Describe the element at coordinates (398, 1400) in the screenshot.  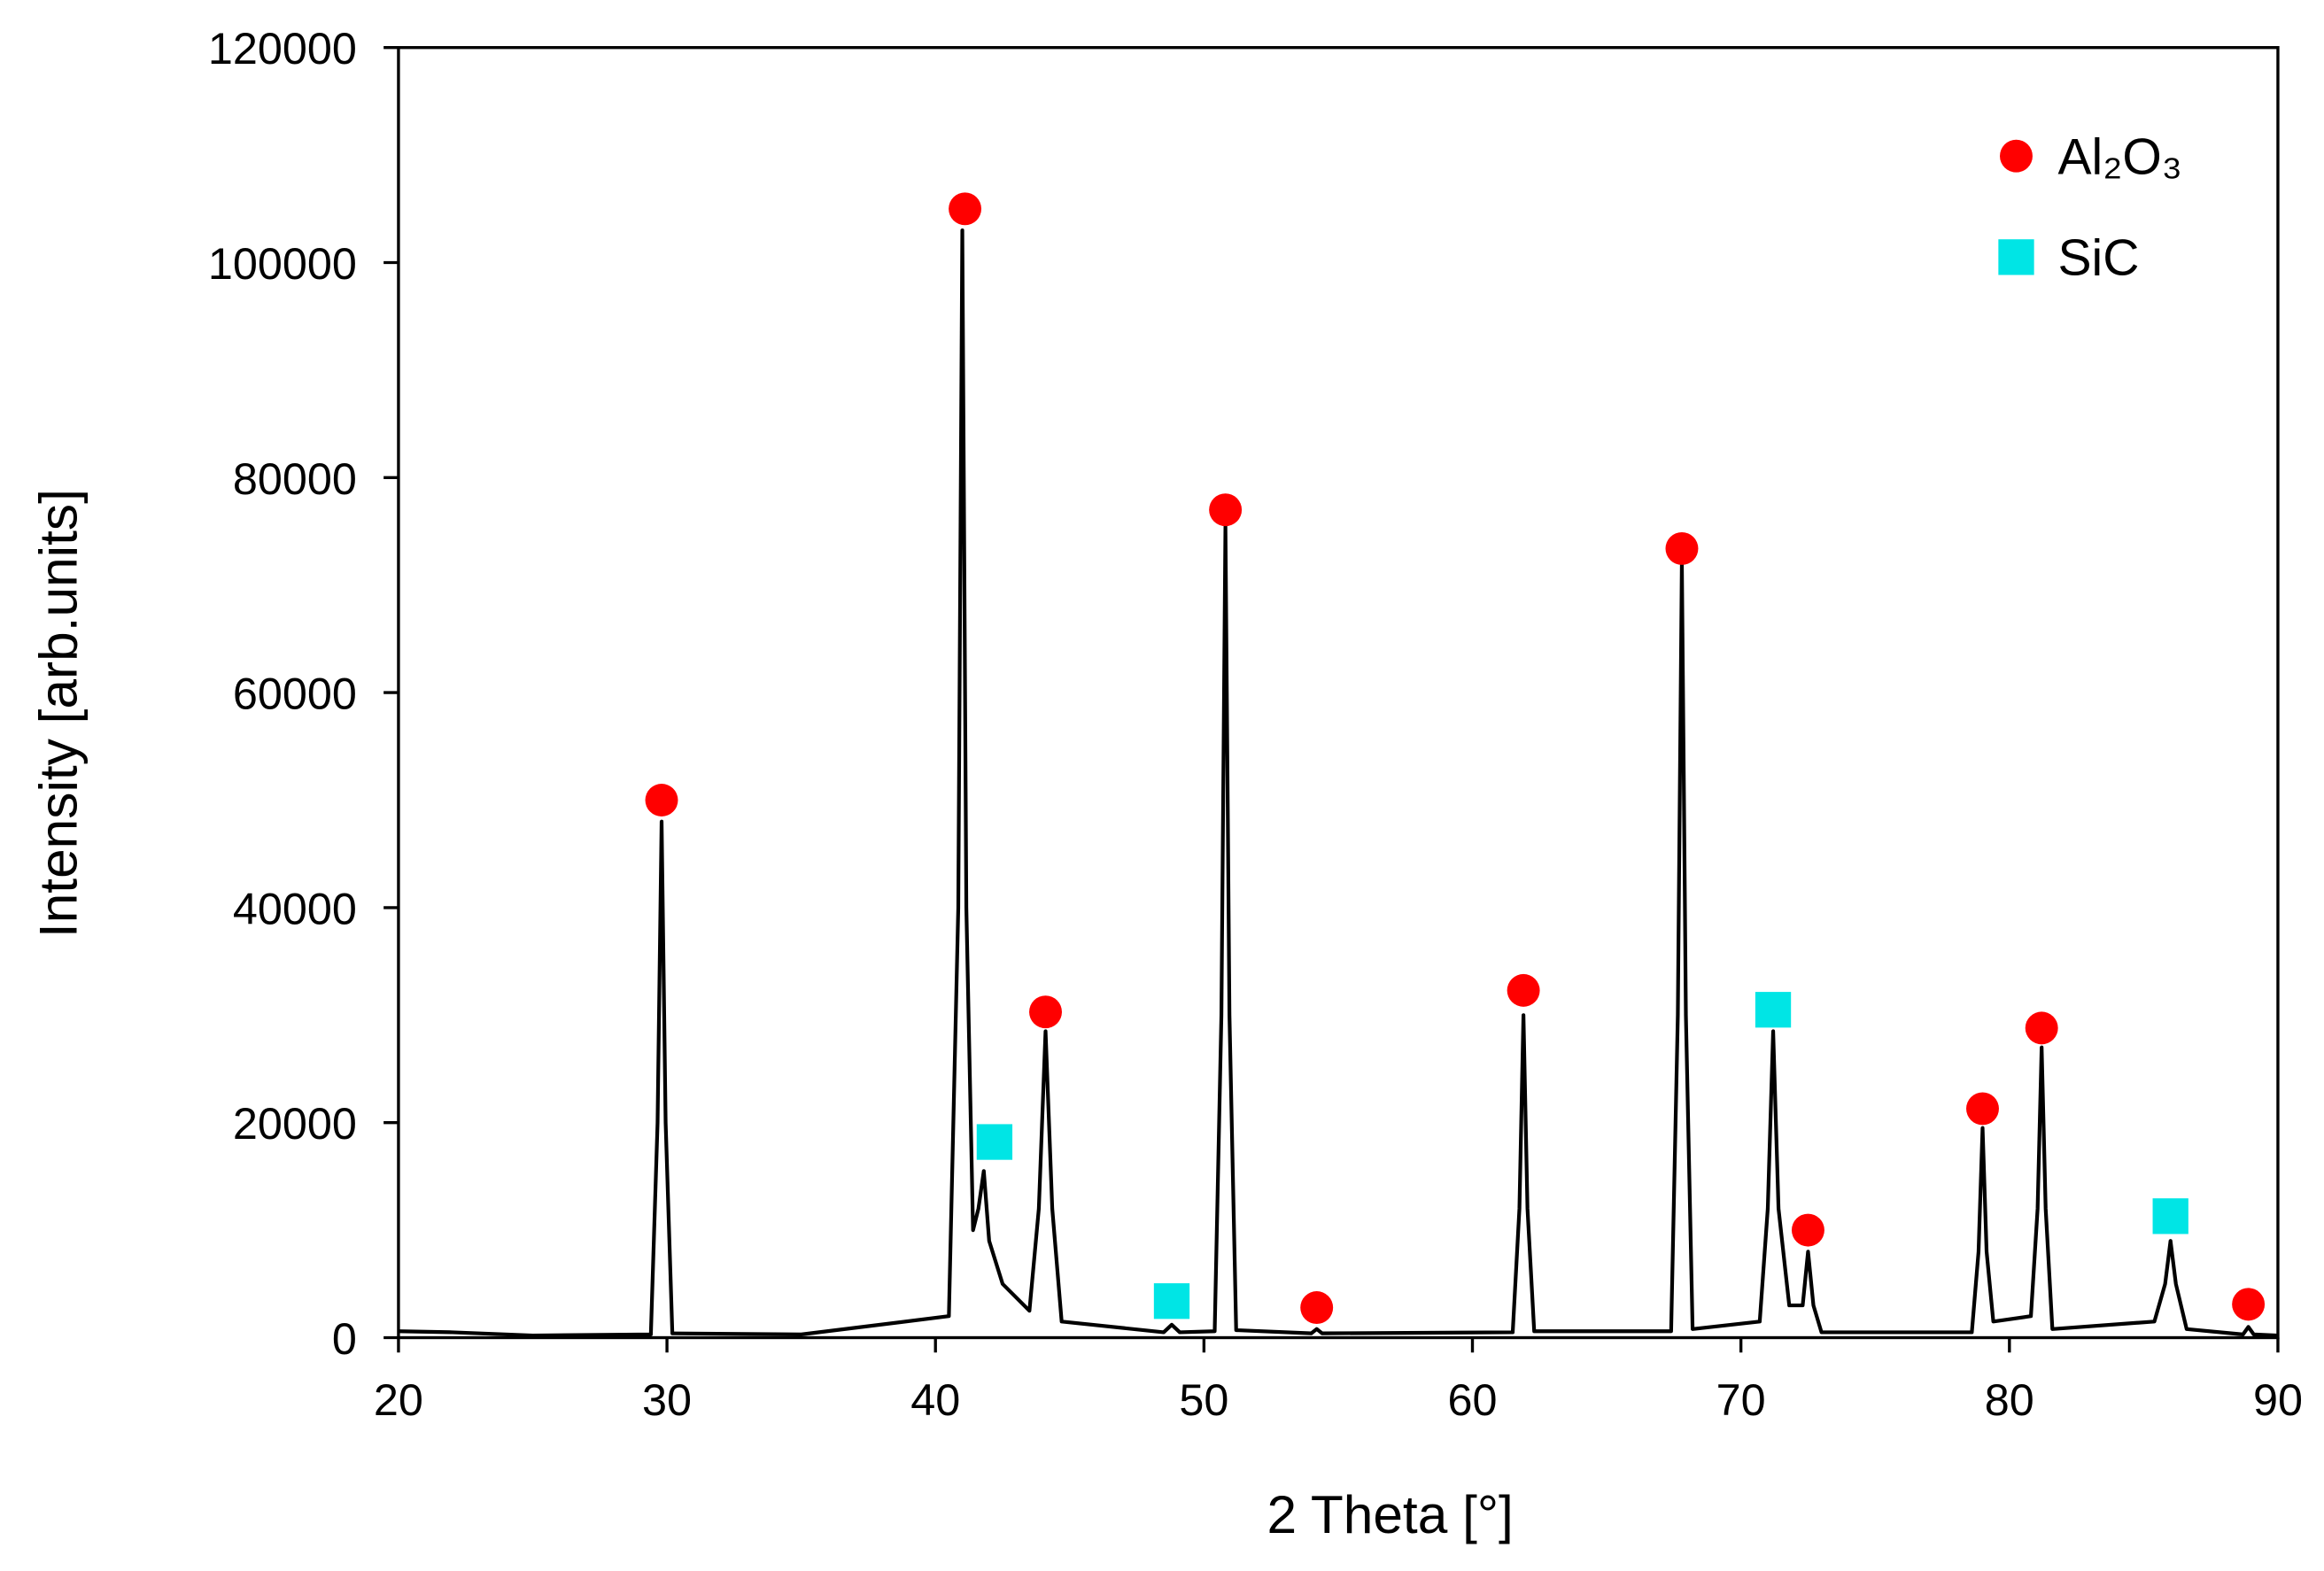
I see `x-tick-label: 20` at that location.